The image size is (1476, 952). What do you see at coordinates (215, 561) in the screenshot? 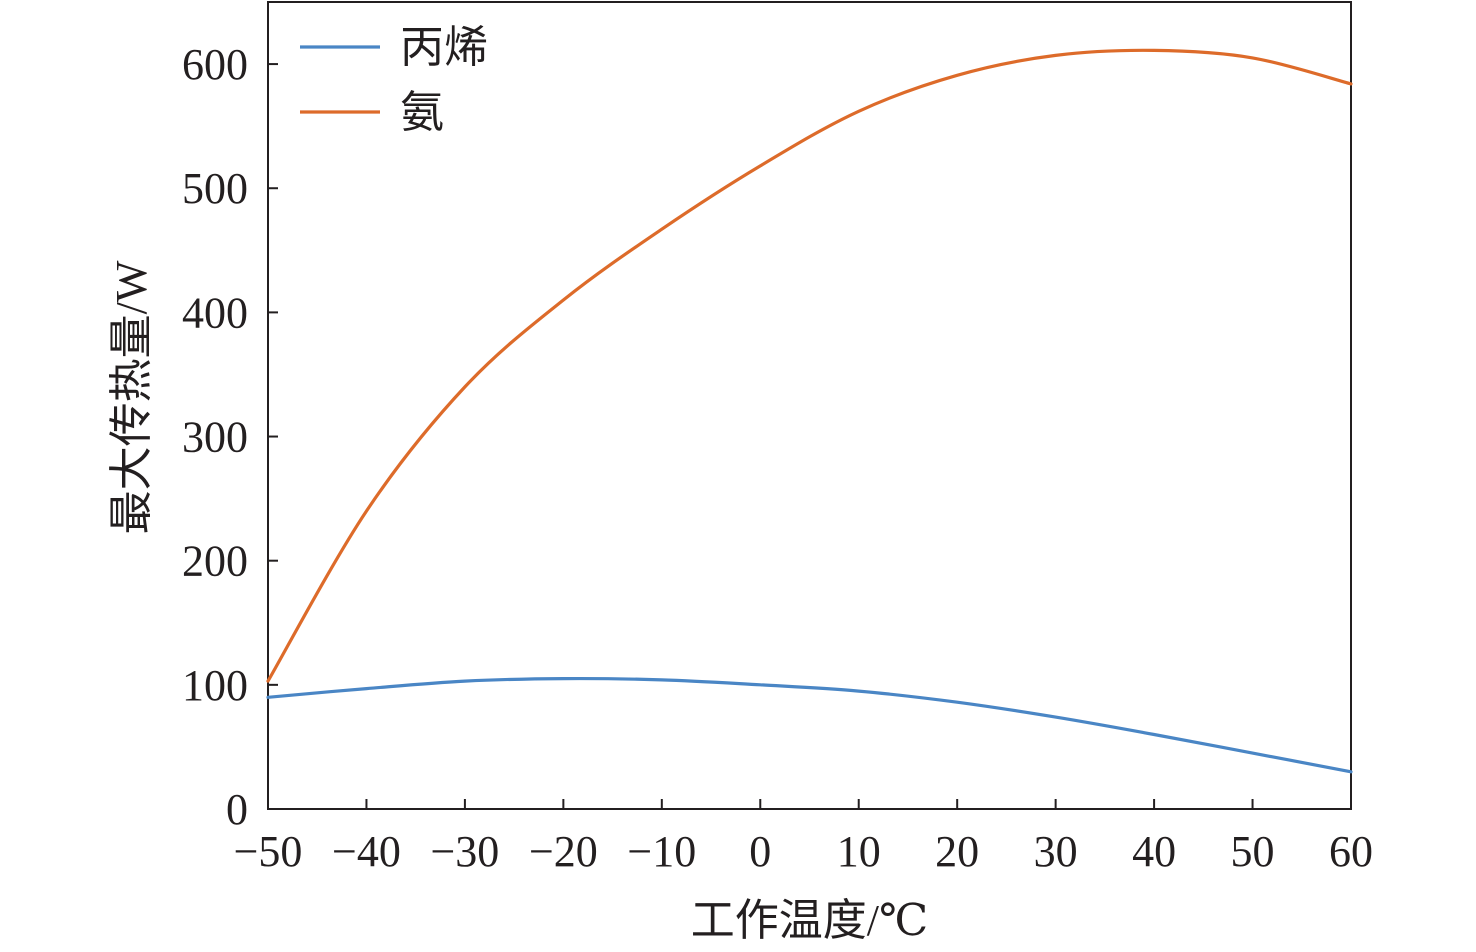
I see `y-tick-label: 200` at bounding box center [215, 561].